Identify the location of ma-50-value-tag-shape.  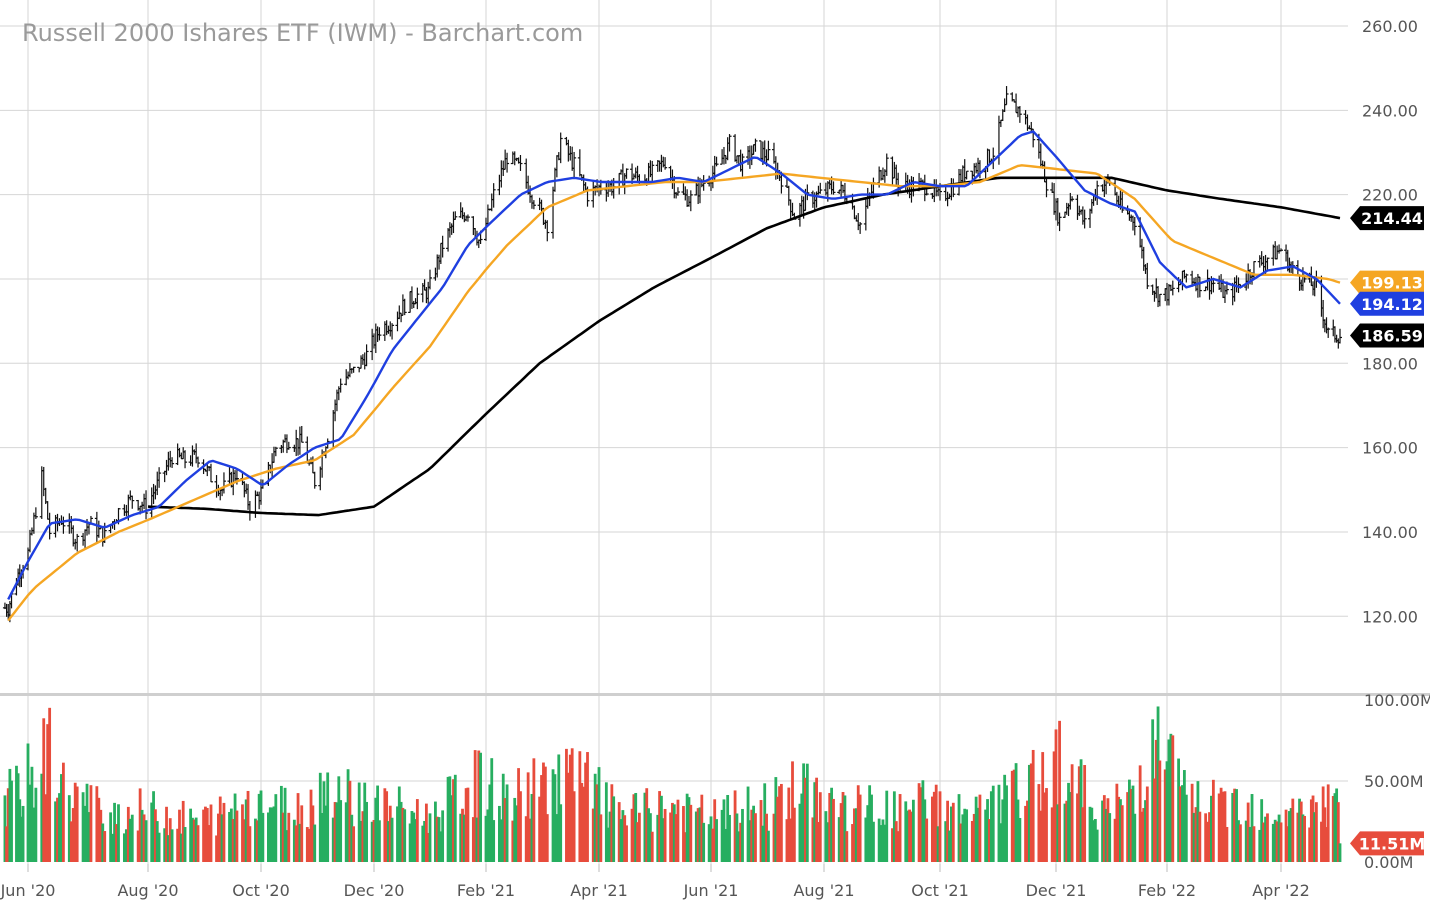
(1387, 282).